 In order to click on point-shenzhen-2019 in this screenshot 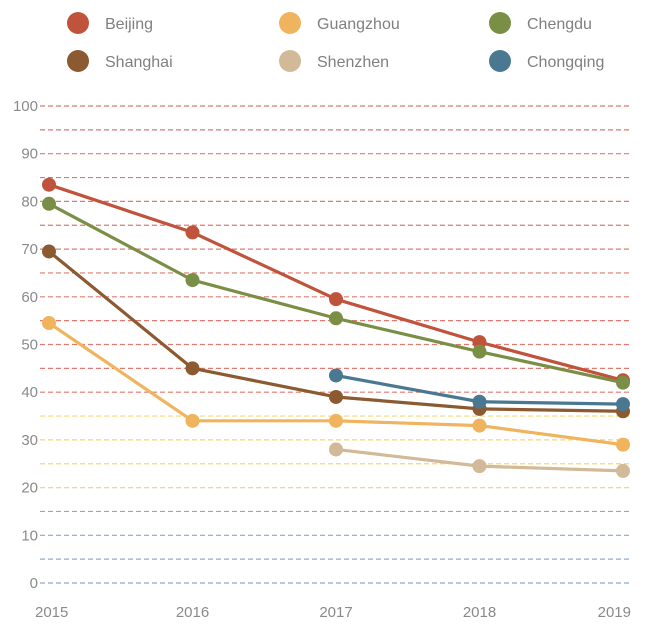, I will do `click(623, 470)`.